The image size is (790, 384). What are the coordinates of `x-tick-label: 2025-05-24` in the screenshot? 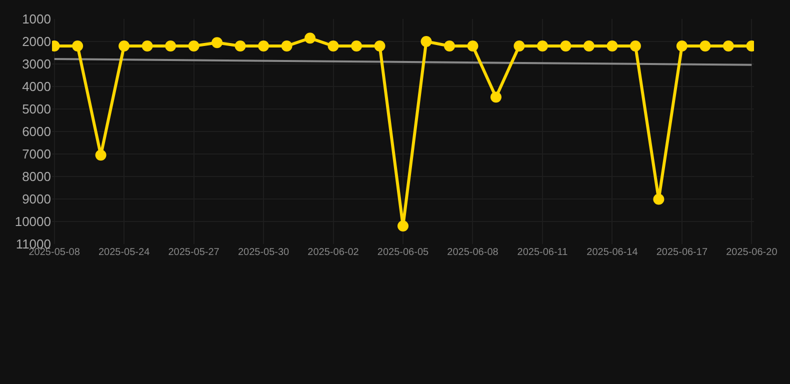 It's located at (124, 252).